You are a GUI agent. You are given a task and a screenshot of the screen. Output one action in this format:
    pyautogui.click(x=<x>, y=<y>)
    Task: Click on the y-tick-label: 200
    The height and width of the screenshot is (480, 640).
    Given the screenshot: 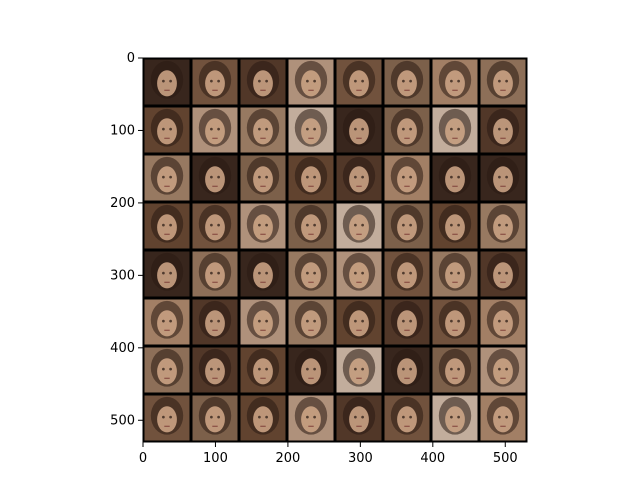 What is the action you would take?
    pyautogui.click(x=122, y=203)
    